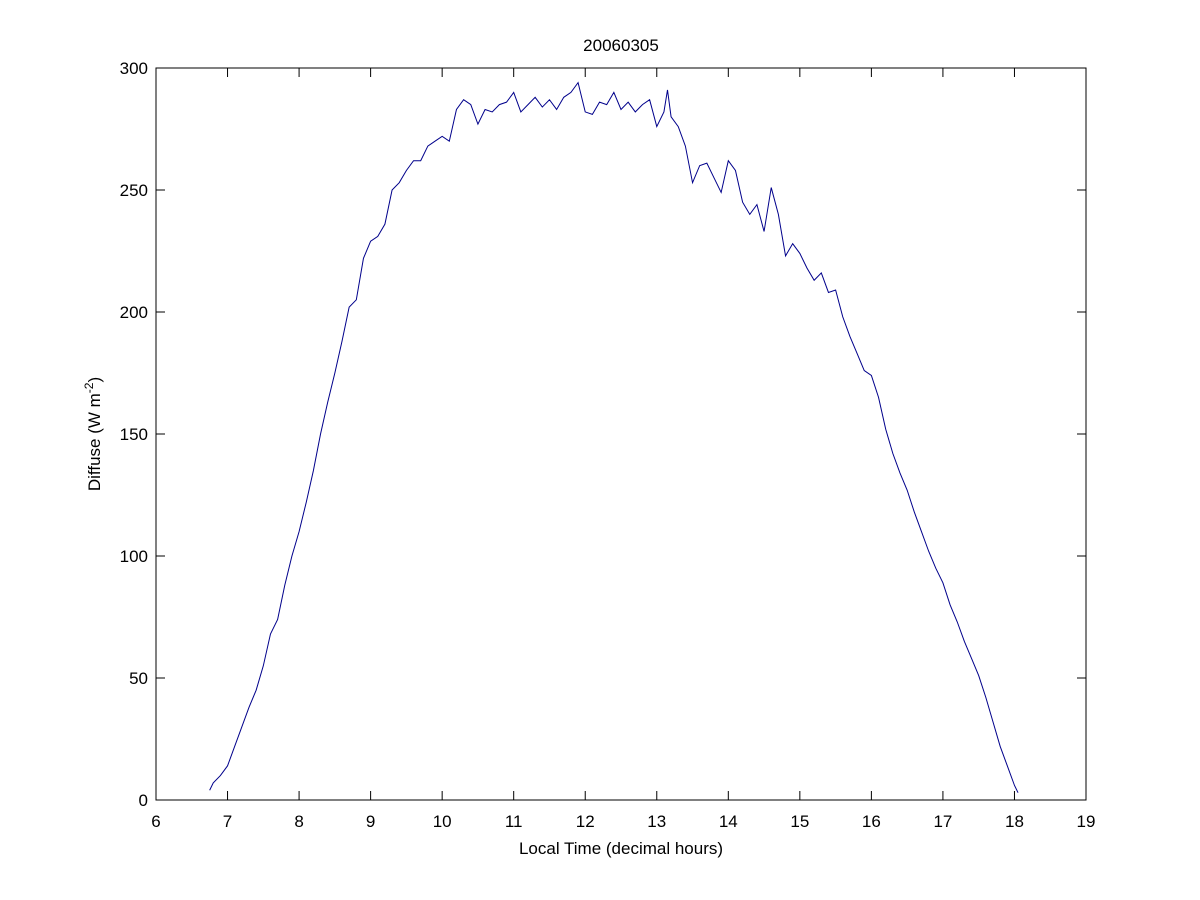 This screenshot has height=900, width=1200. Describe the element at coordinates (134, 556) in the screenshot. I see `y-tick-label: 100` at that location.